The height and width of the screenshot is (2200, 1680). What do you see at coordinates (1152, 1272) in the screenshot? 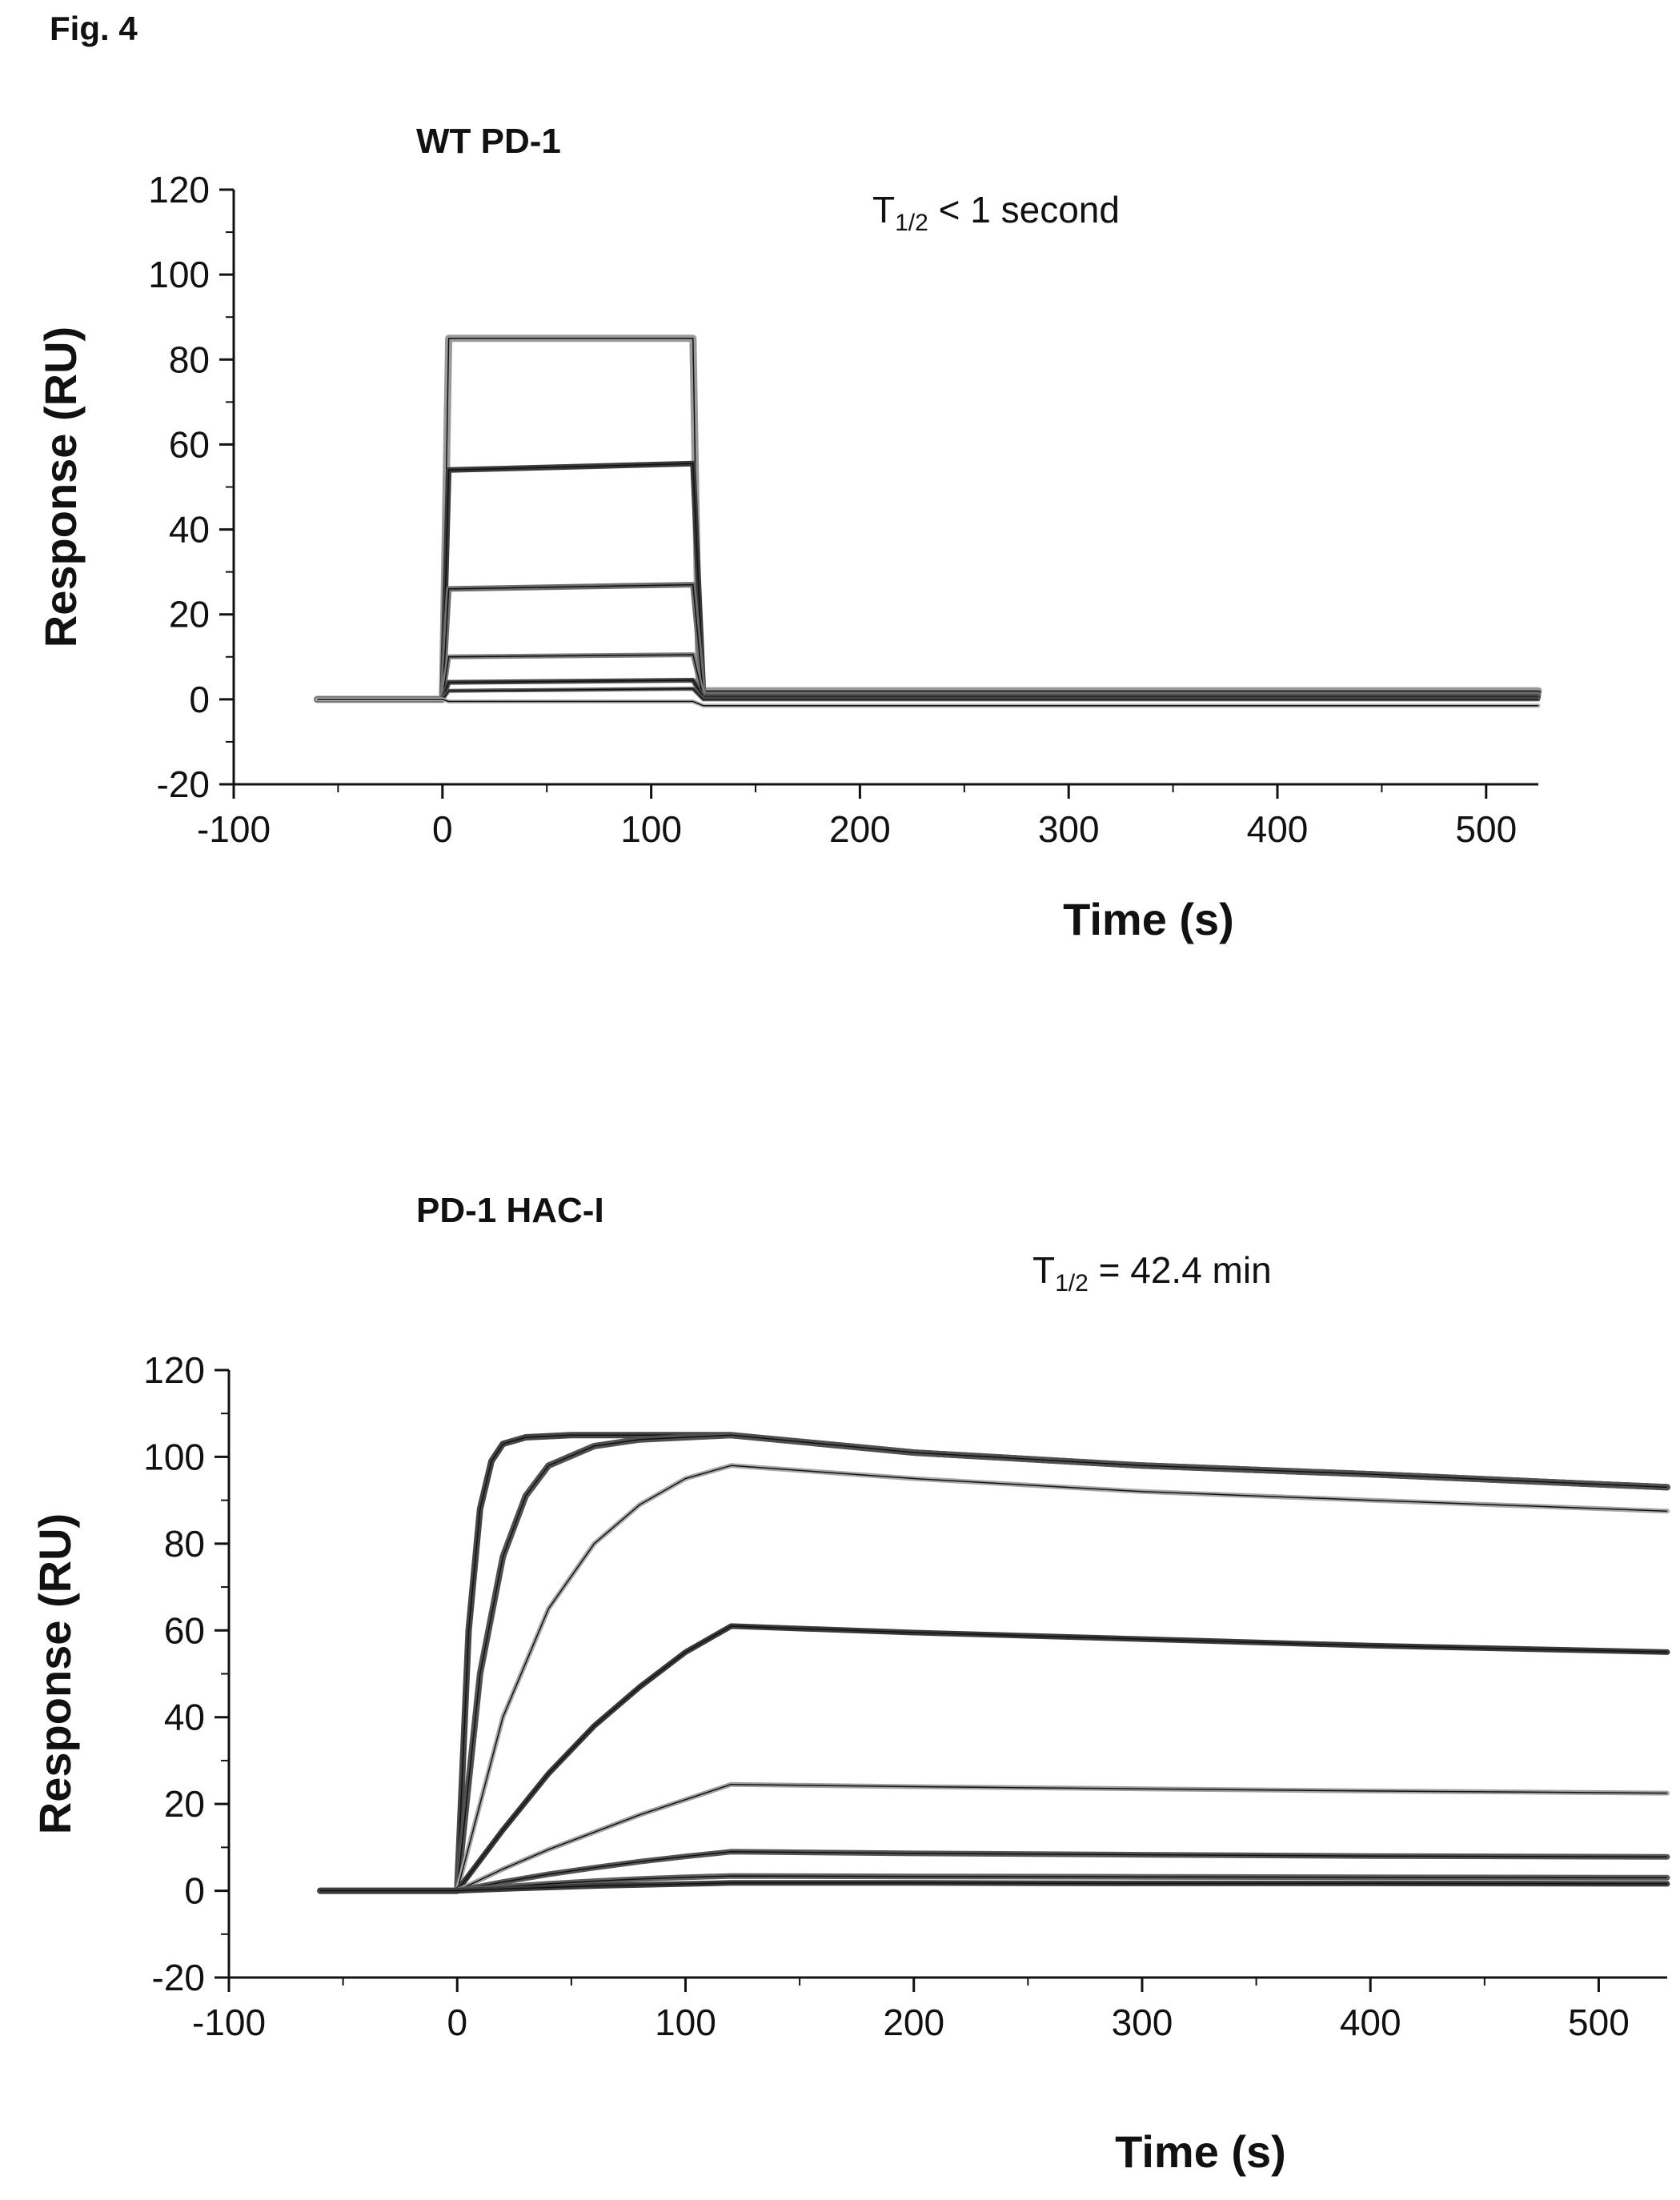
I see `half-life-annotation-haci: T1/2 = 42.4 min` at bounding box center [1152, 1272].